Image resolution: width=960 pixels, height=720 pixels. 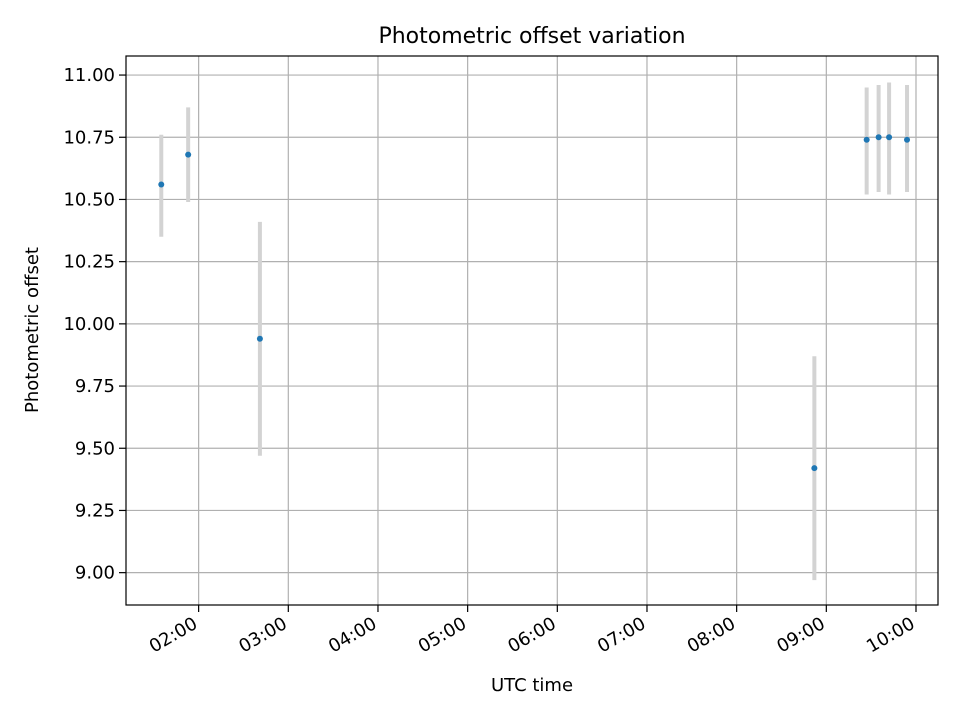 I want to click on chart-title: Photometric offset variation, so click(x=531, y=36).